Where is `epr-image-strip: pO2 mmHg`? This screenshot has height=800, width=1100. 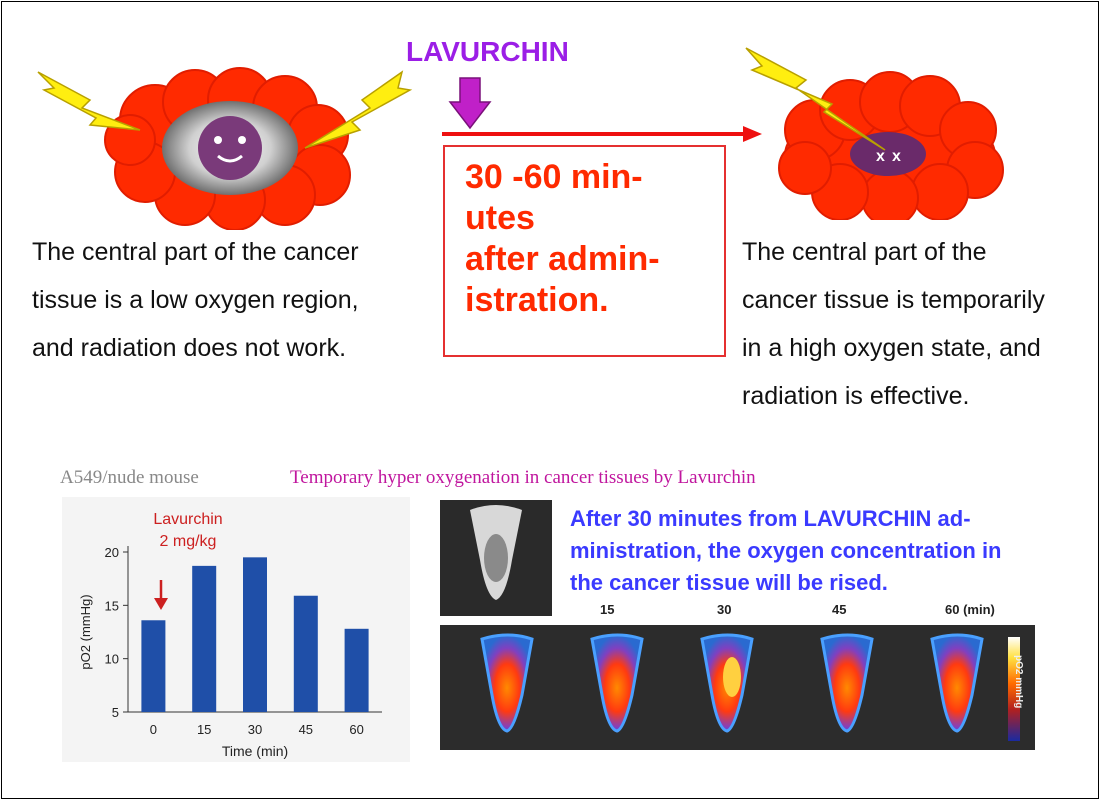
epr-image-strip: pO2 mmHg is located at coordinates (737, 687).